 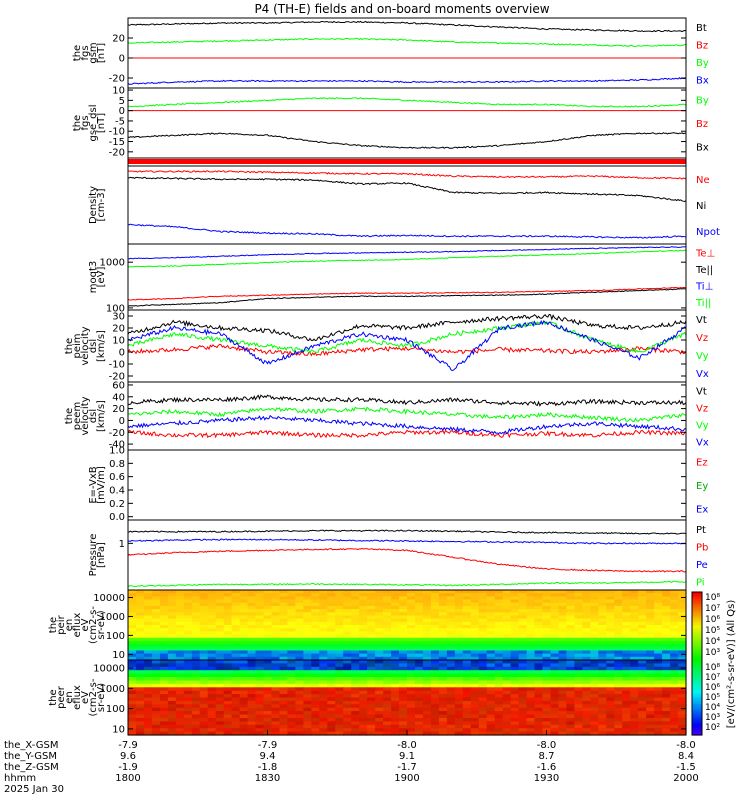 I want to click on legend-ne: Ne, so click(x=703, y=180).